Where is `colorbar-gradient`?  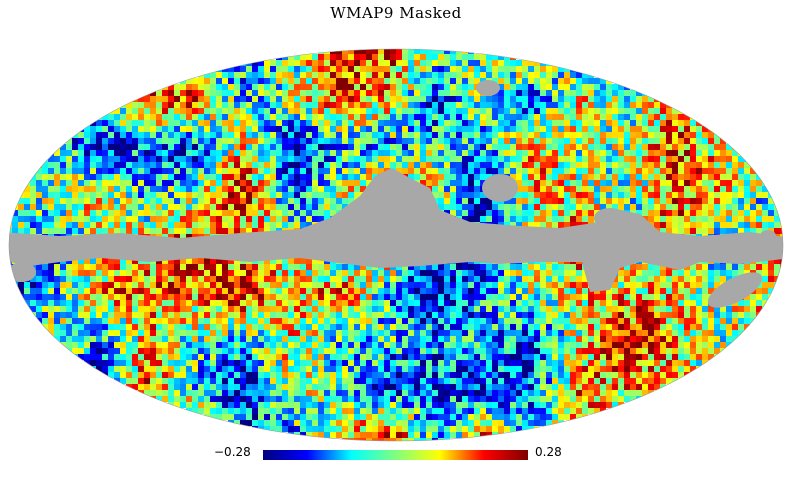
colorbar-gradient is located at coordinates (395, 455).